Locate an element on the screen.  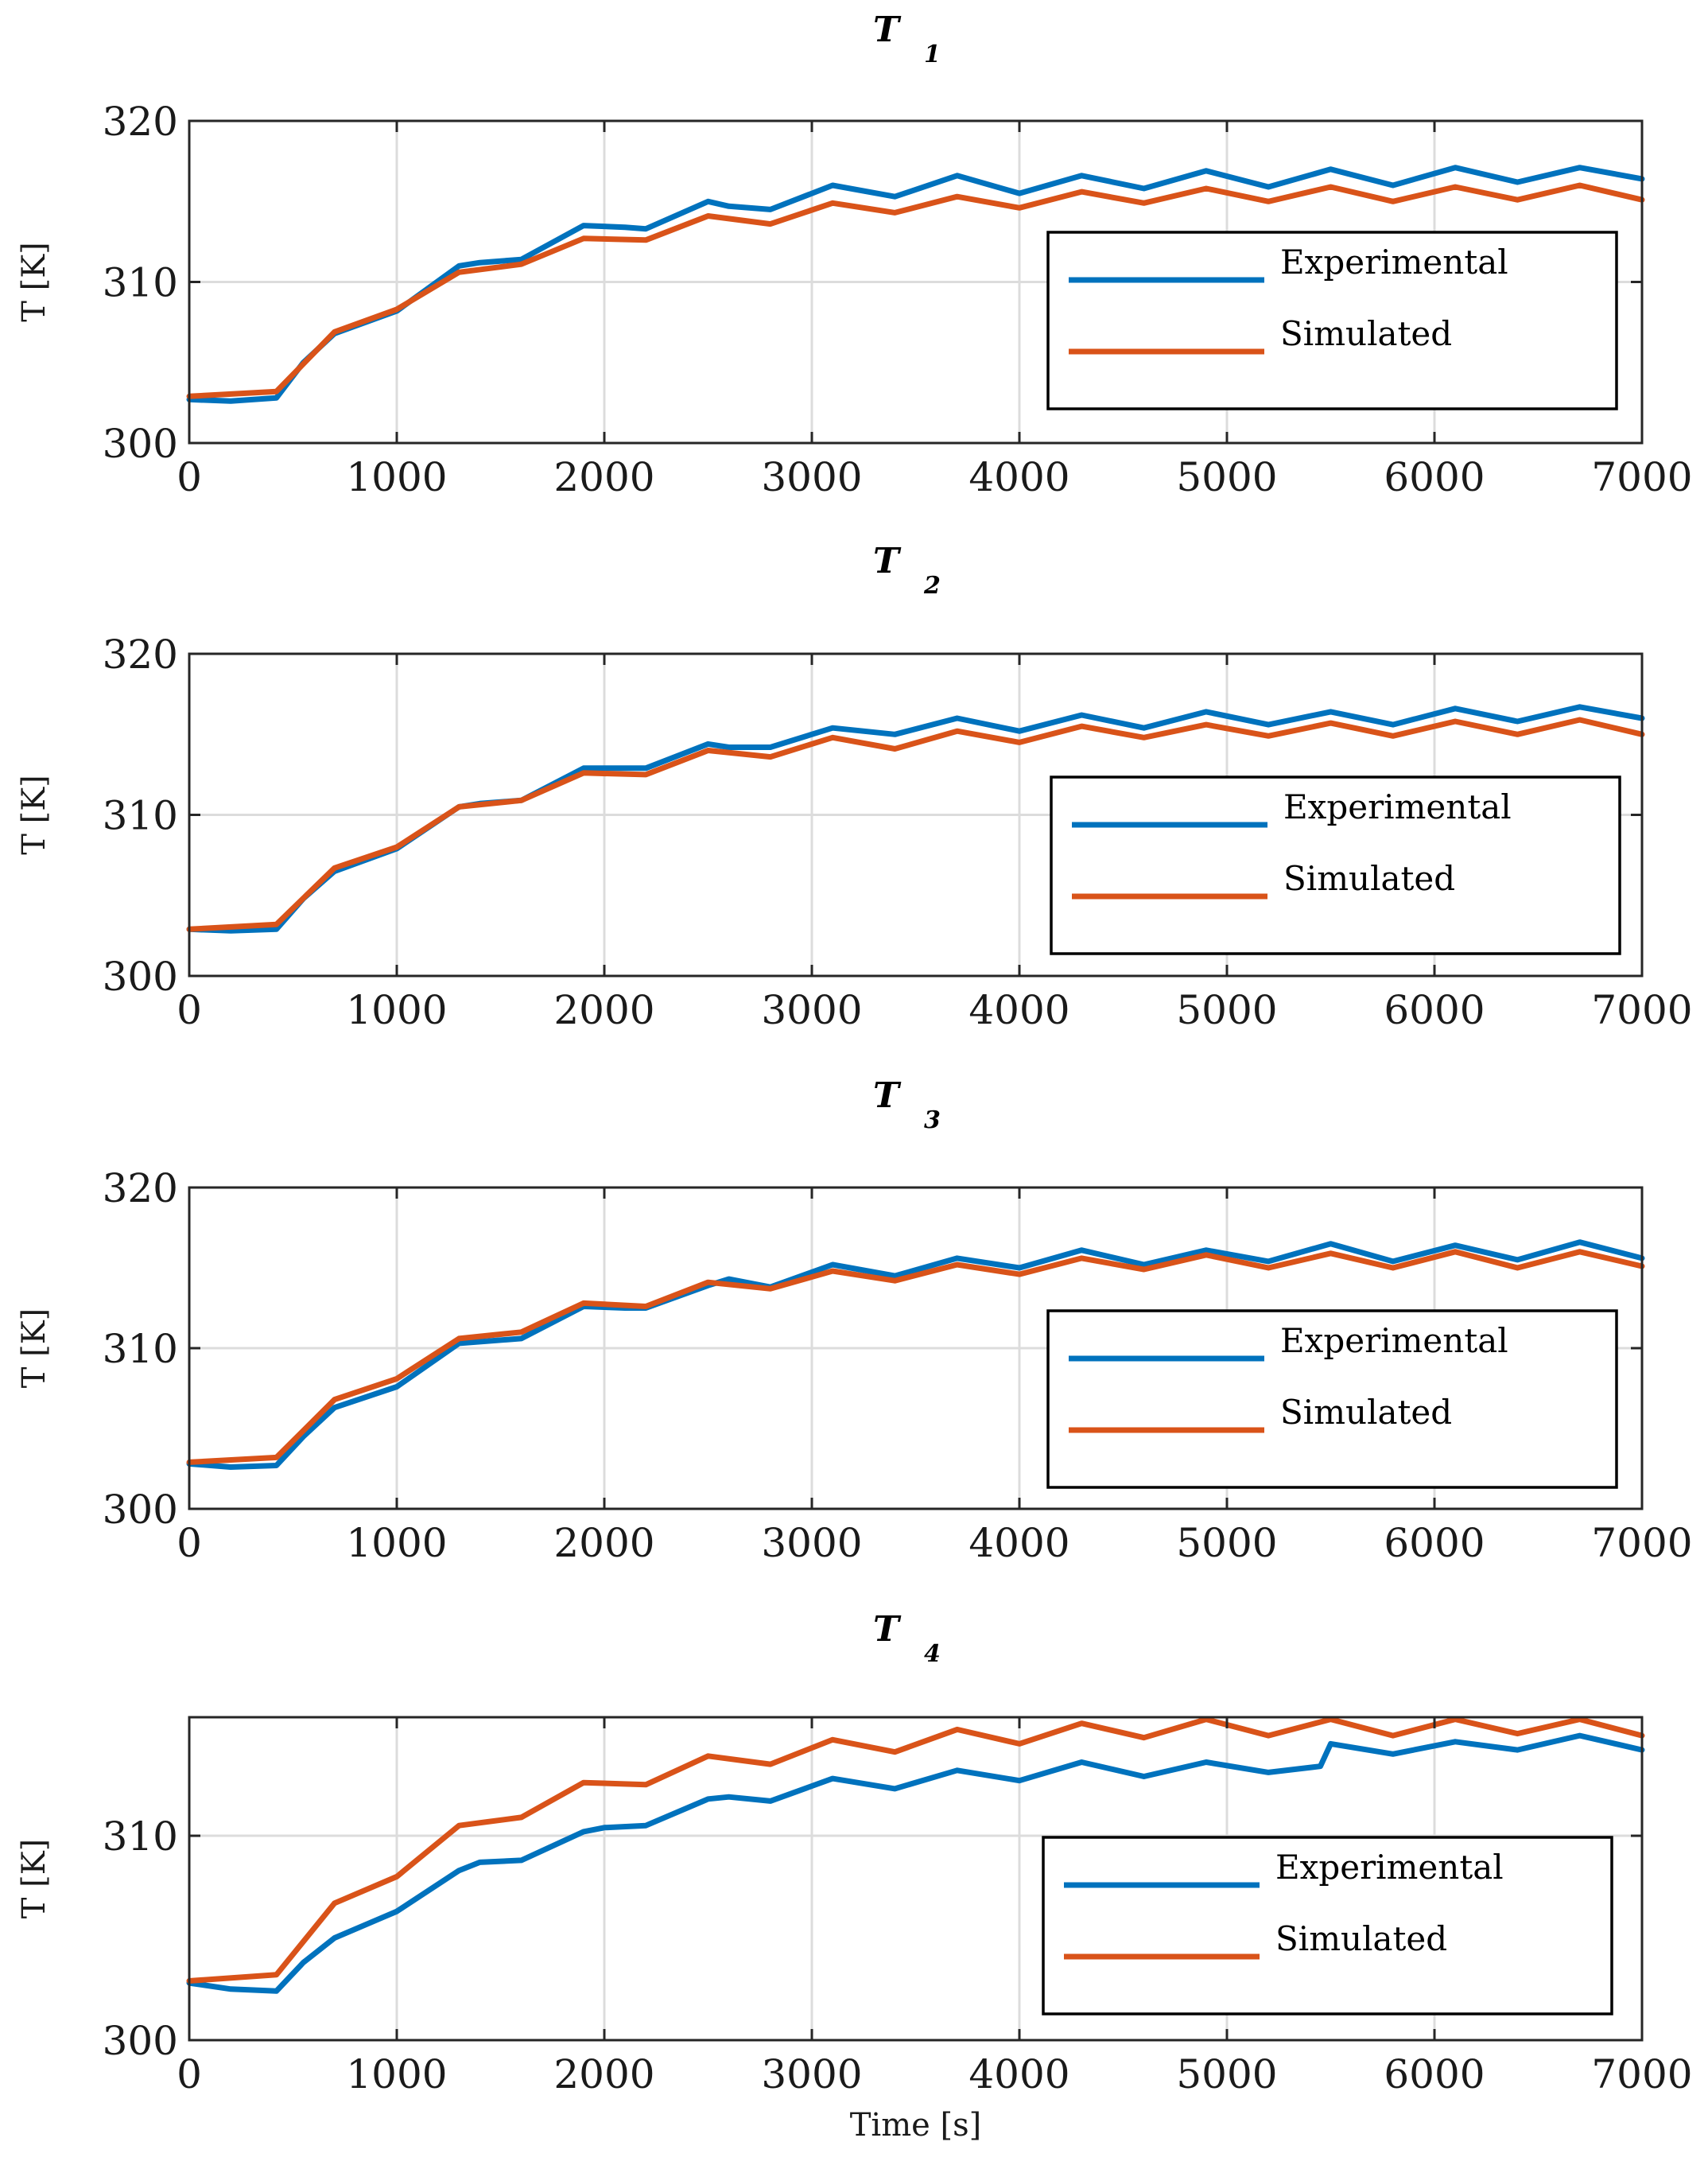
chart-title-subscript: 3 is located at coordinates (932, 1120).